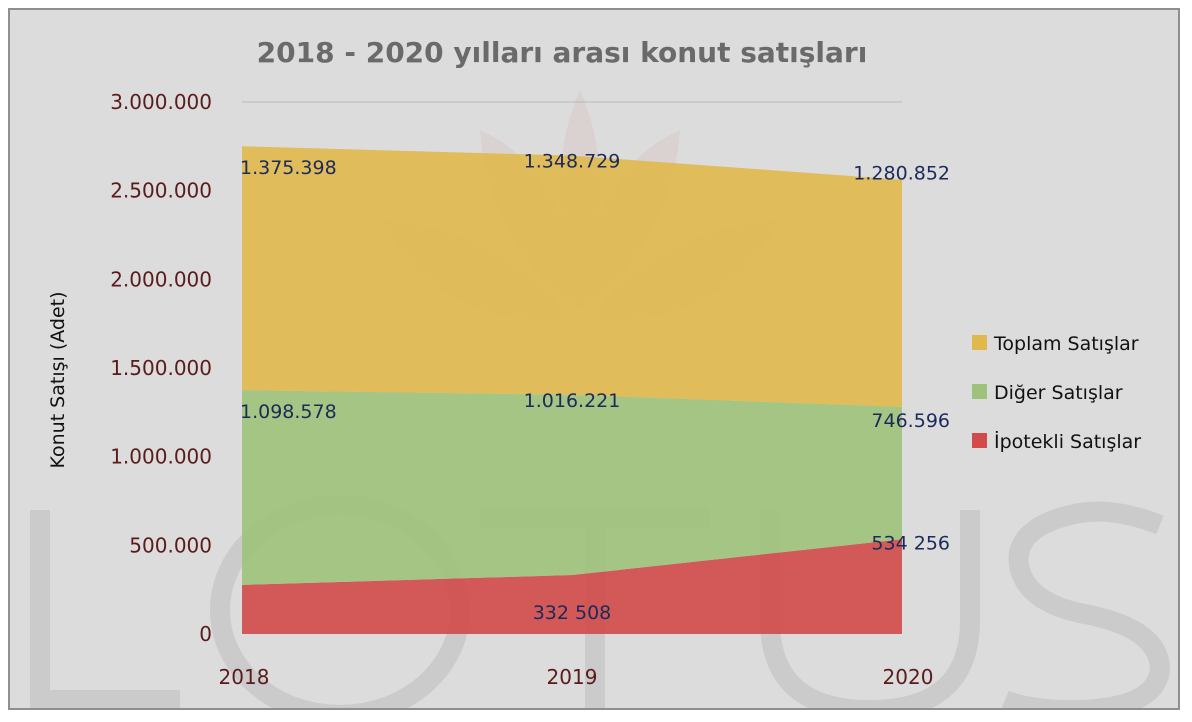 The width and height of the screenshot is (1192, 722). What do you see at coordinates (161, 191) in the screenshot?
I see `y-tick-label: 2.500.000` at bounding box center [161, 191].